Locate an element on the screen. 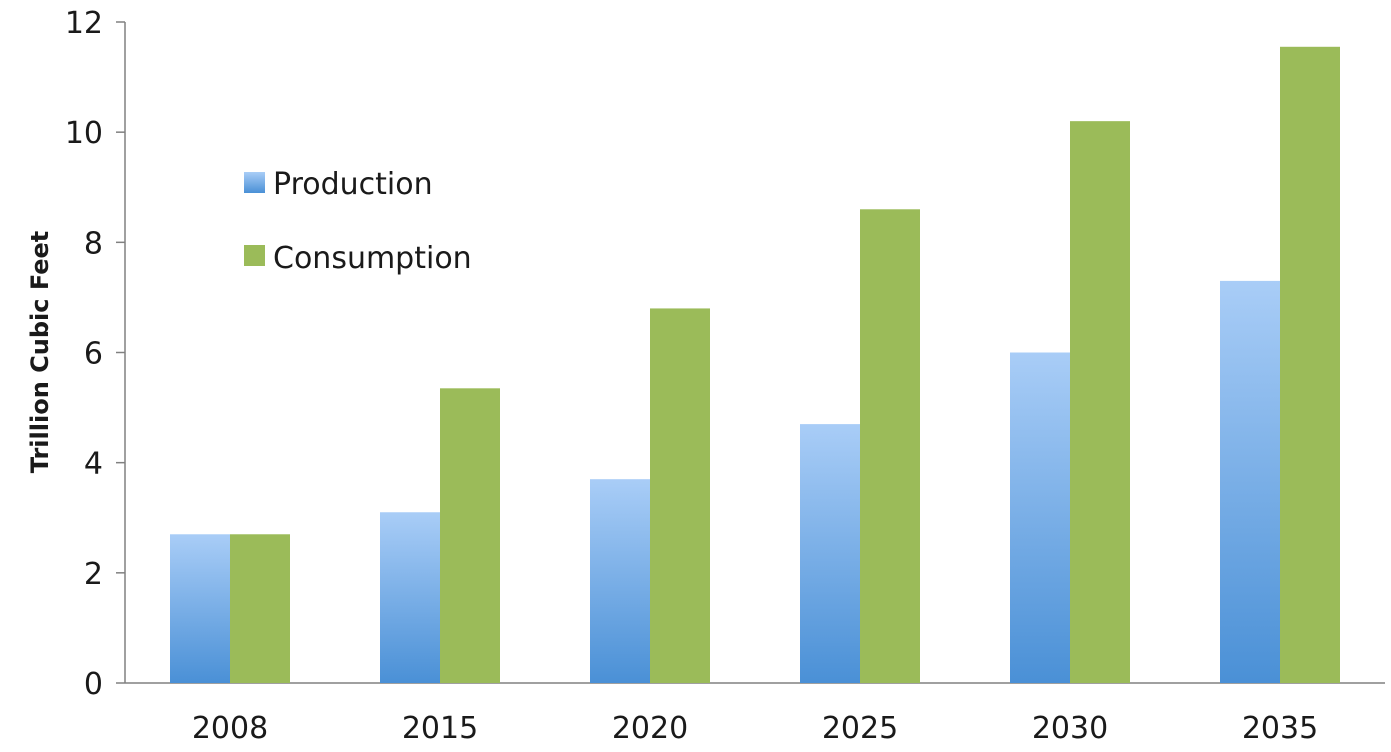 The width and height of the screenshot is (1391, 752). bar-consumption-2020 is located at coordinates (680, 495).